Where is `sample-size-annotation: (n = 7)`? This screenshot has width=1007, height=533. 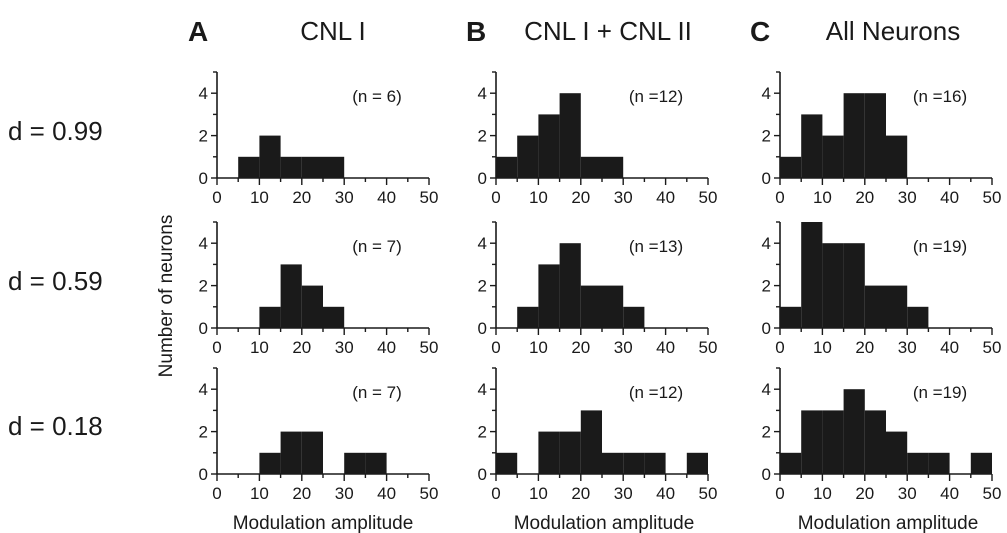
sample-size-annotation: (n = 7) is located at coordinates (377, 392).